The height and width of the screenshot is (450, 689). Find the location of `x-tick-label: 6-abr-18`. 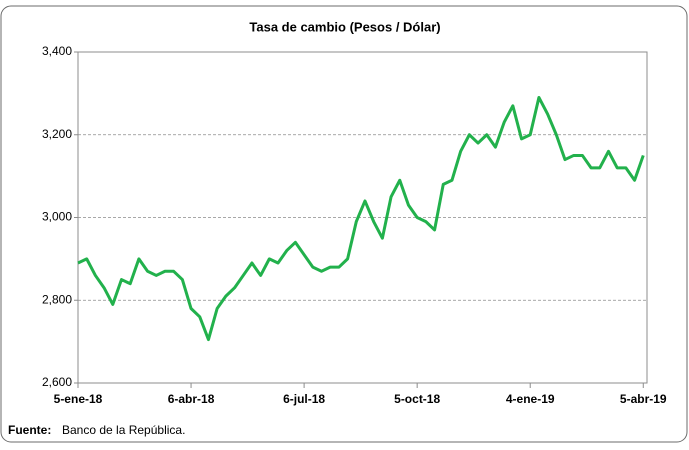

x-tick-label: 6-abr-18 is located at coordinates (191, 399).